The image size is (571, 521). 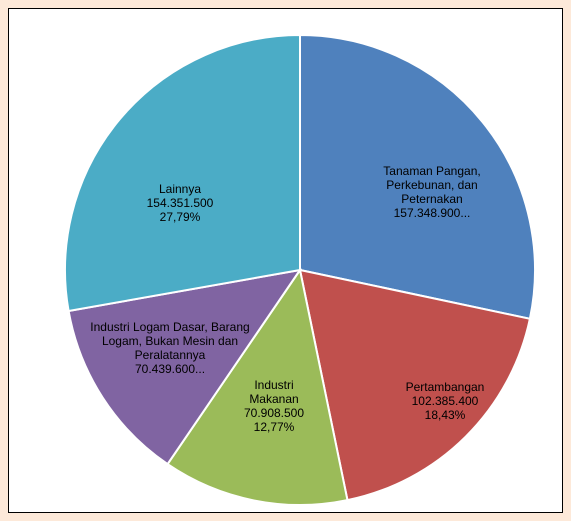 I want to click on label-line: 102.385.400, so click(x=445, y=401).